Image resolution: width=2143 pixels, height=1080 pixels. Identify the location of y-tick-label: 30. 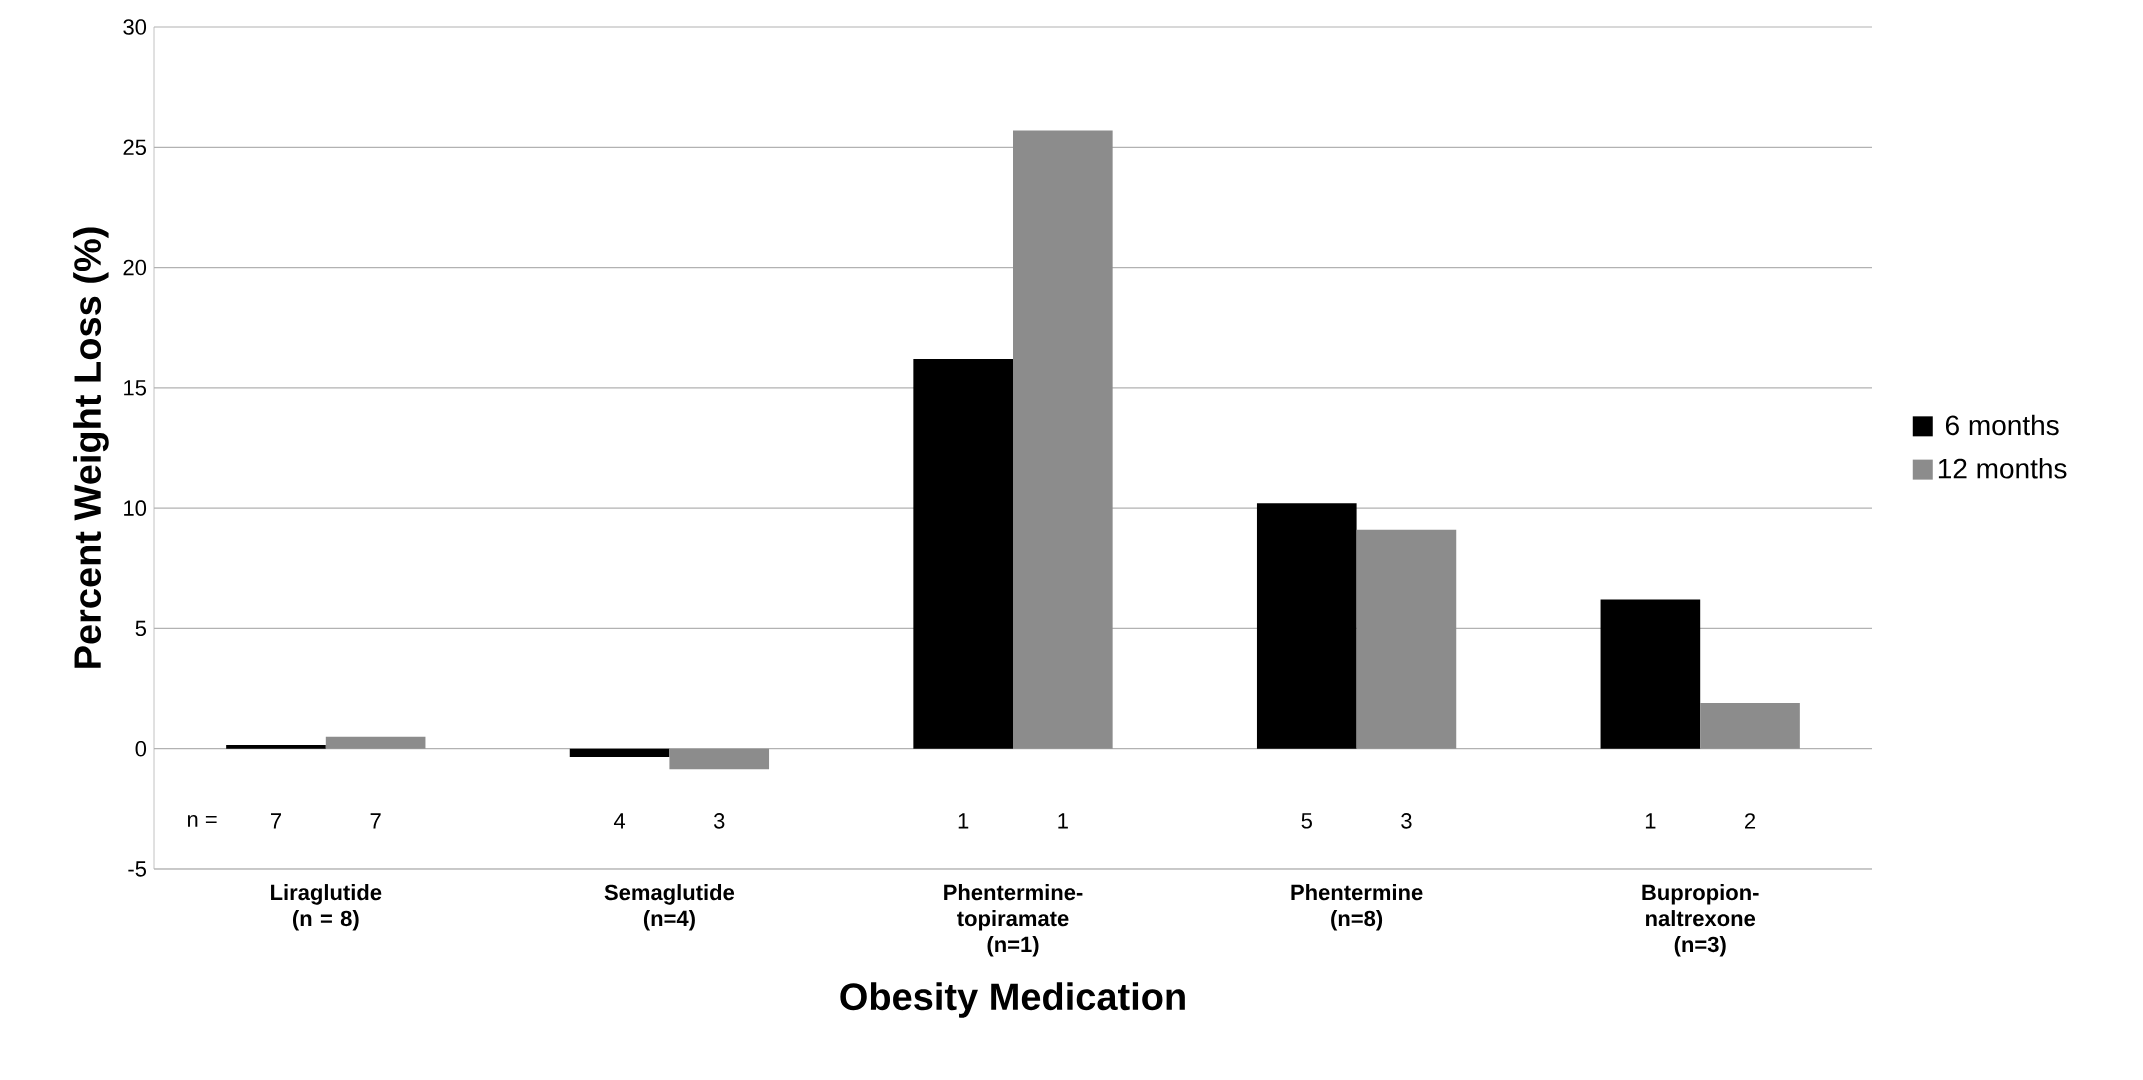
(135, 27).